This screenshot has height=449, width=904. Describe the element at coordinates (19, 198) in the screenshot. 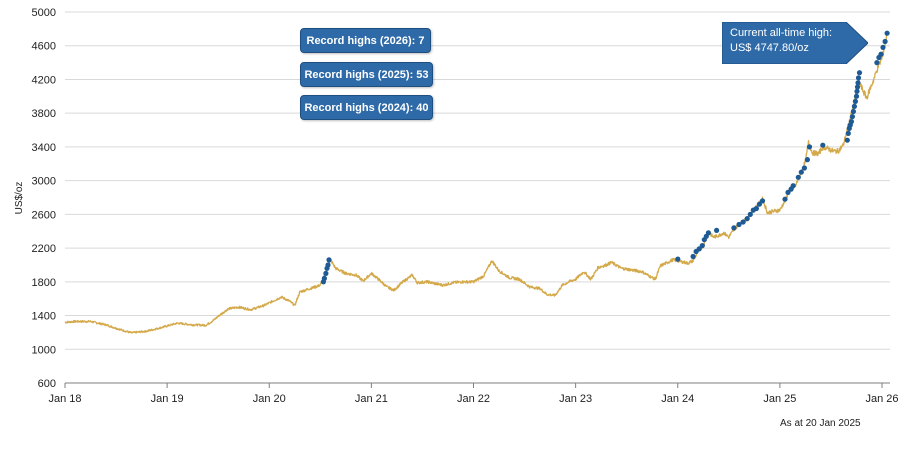

I see `y-axis-label: US$/oz` at that location.